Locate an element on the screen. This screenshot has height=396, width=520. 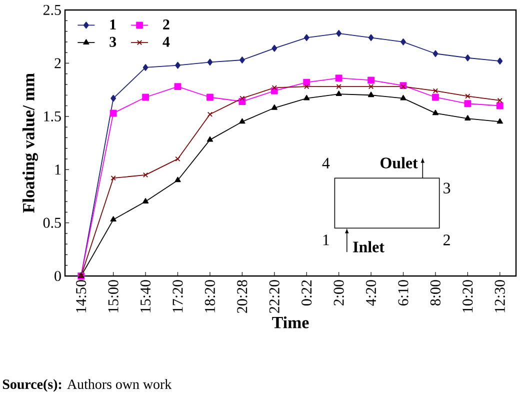
y-tick-label: 2.5 is located at coordinates (52, 10).